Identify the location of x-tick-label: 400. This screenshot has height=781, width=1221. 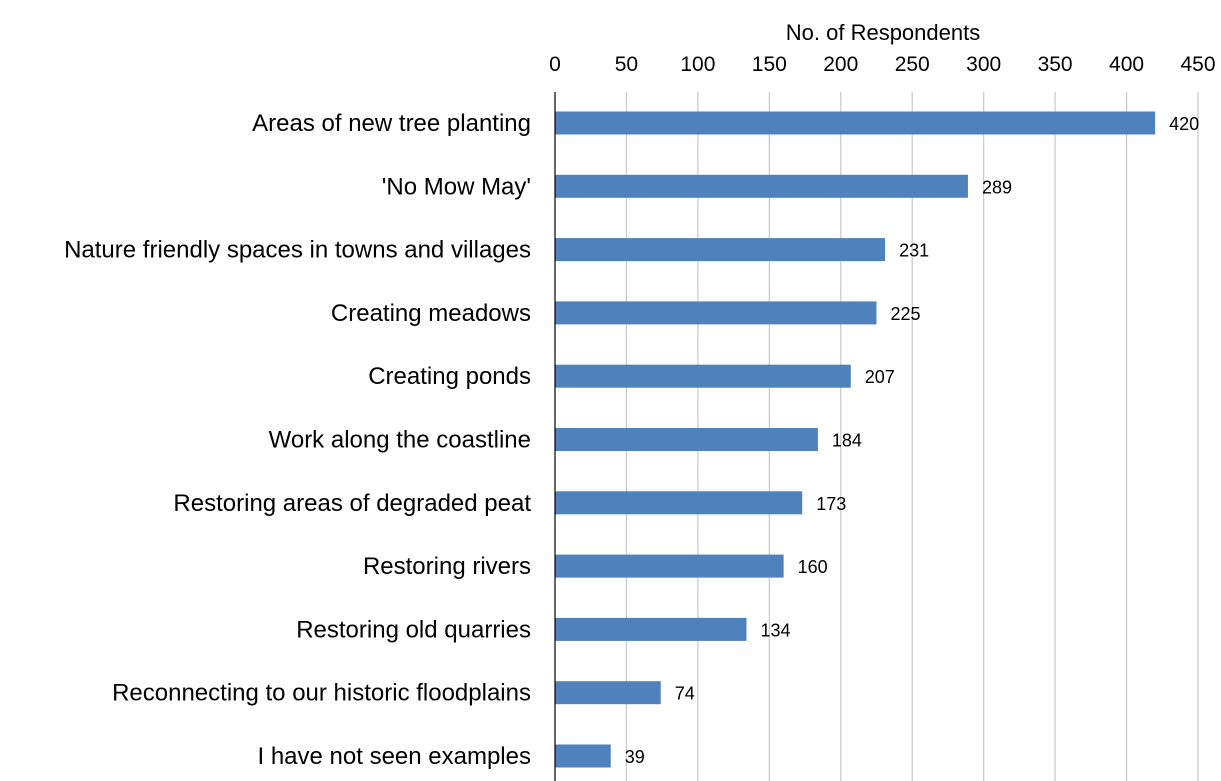
(1126, 64).